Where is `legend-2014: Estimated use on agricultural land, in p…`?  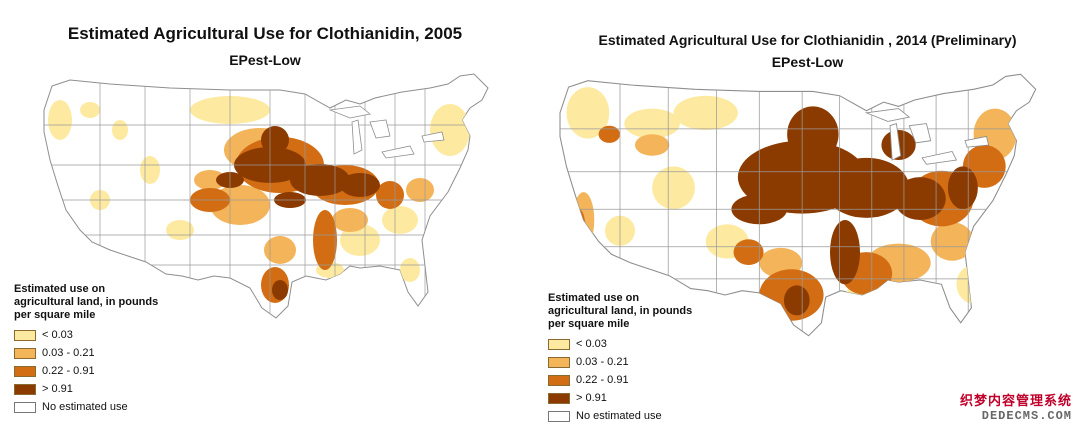
legend-2014: Estimated use on agricultural land, in p… is located at coordinates (623, 358).